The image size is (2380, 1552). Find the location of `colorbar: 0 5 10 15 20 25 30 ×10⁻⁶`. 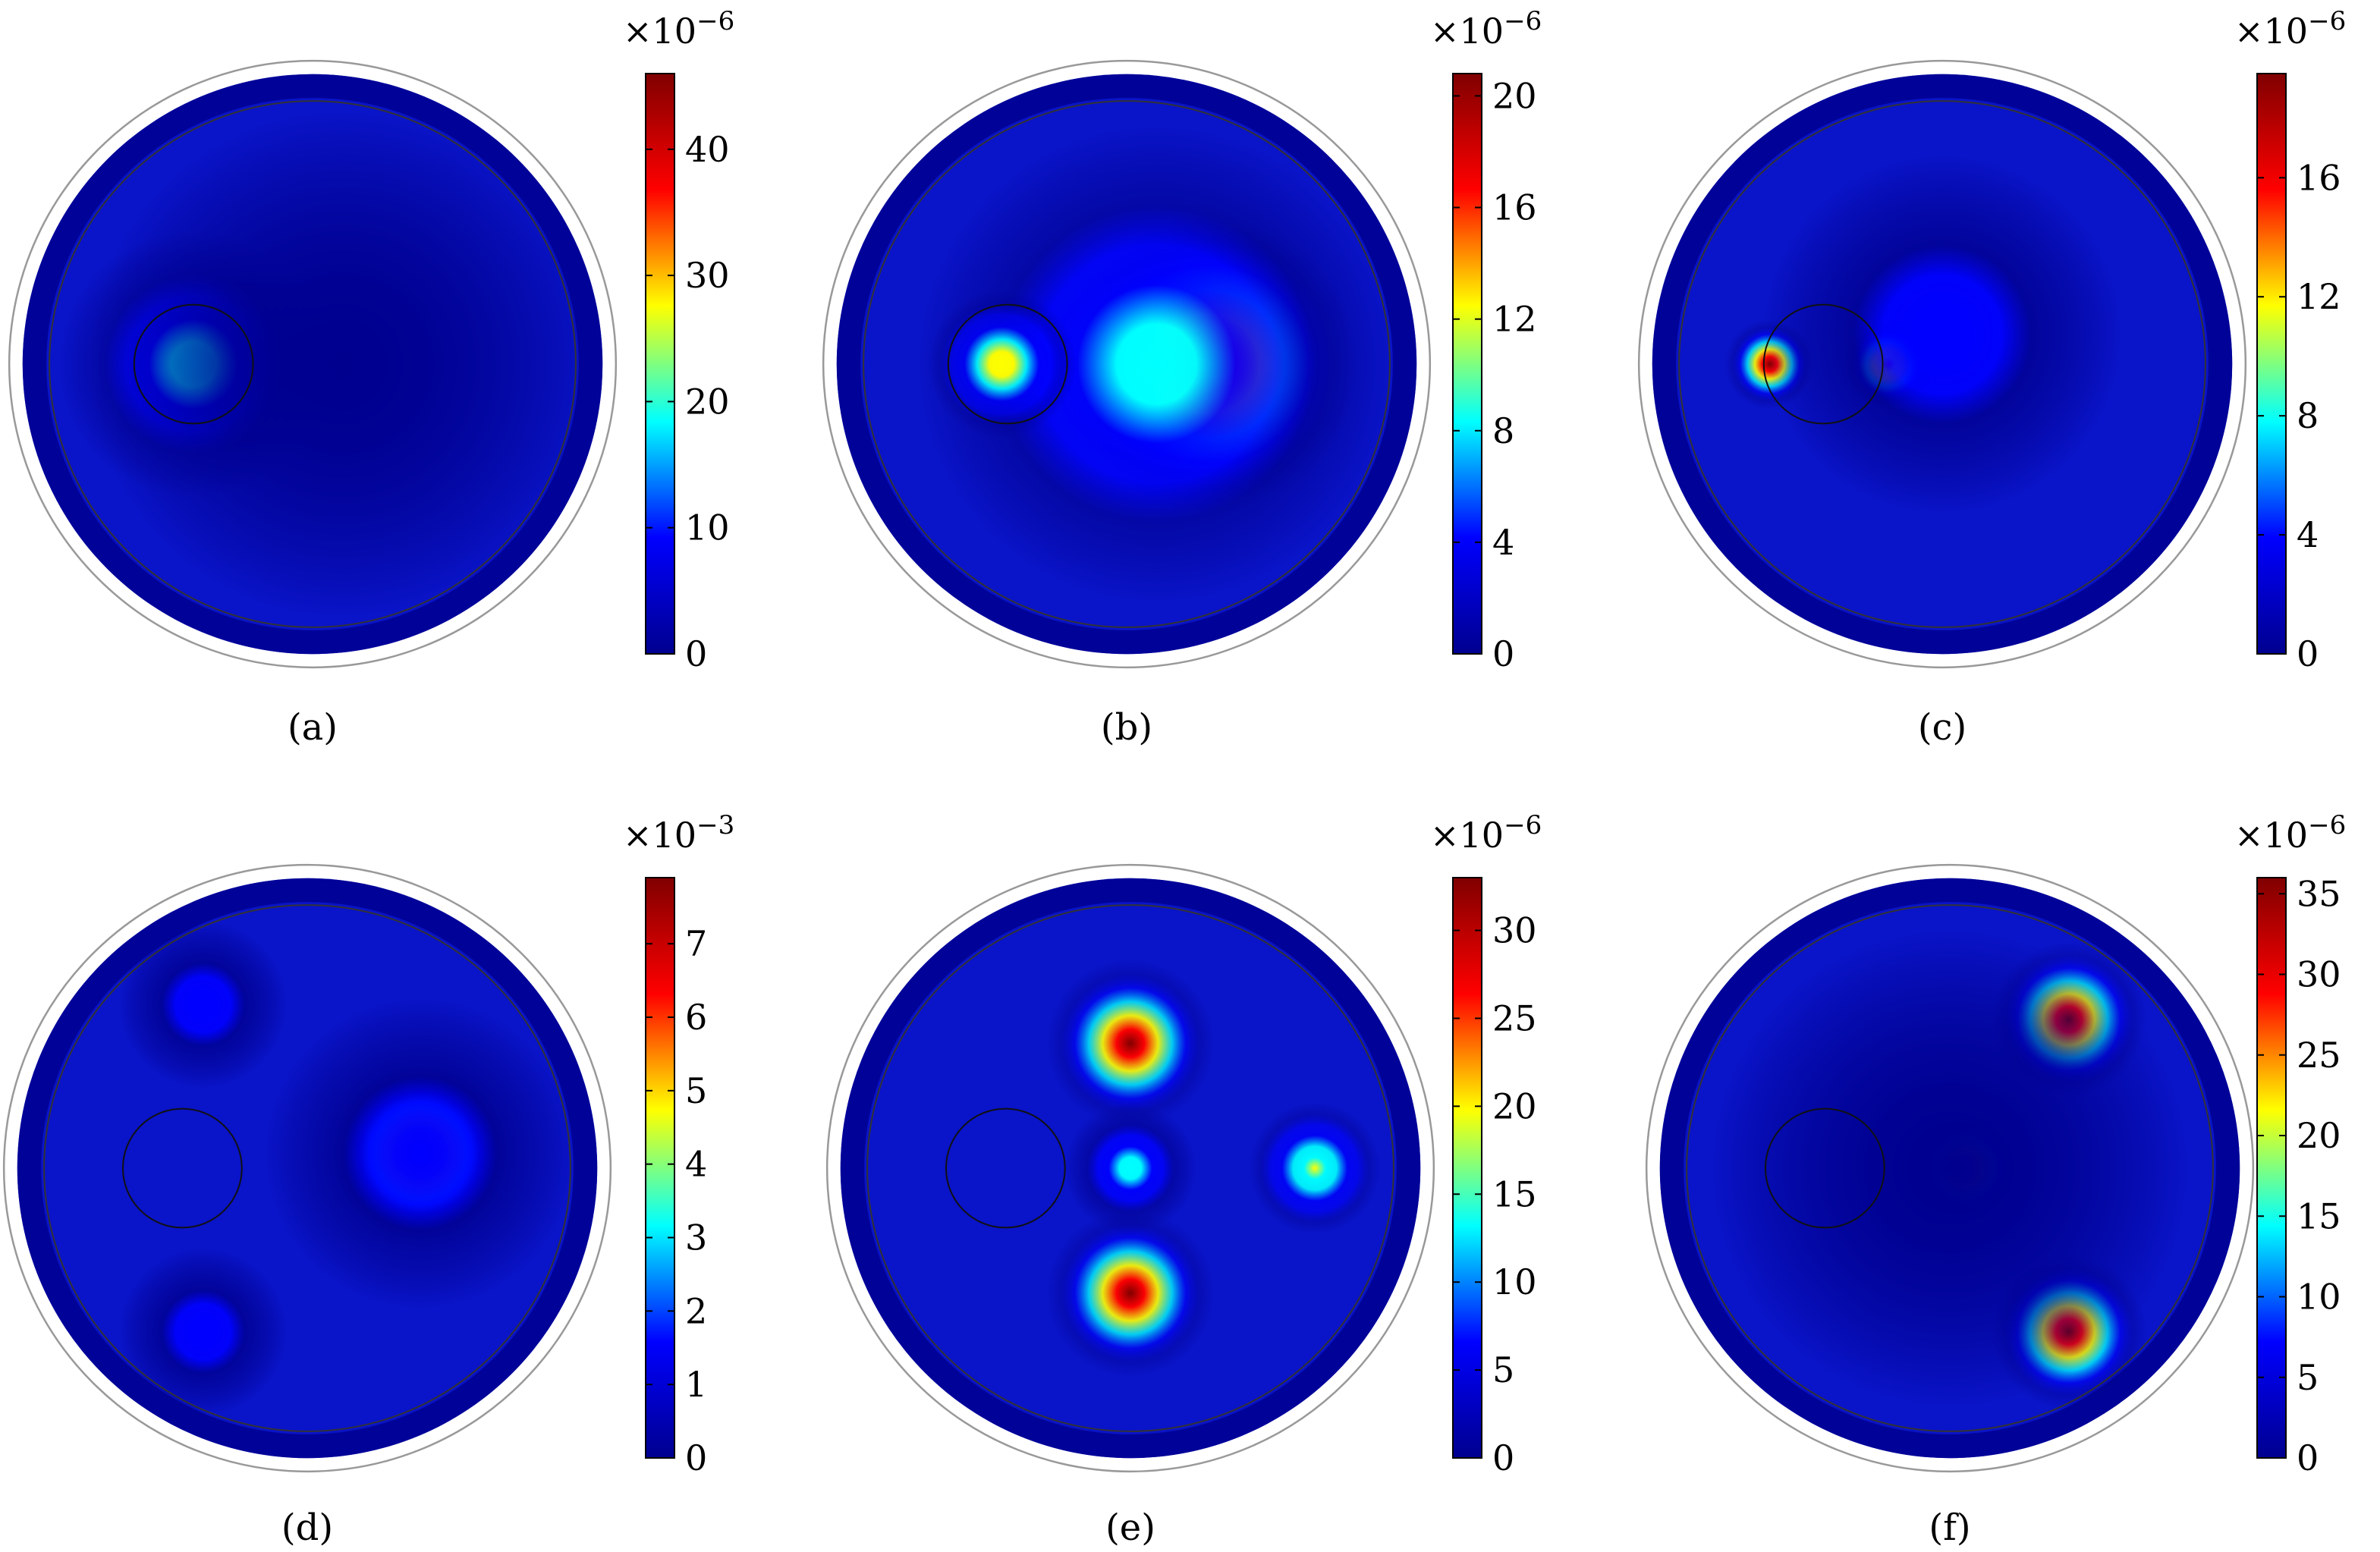

colorbar: 0 5 10 15 20 25 30 ×10⁻⁶ is located at coordinates (1486, 1144).